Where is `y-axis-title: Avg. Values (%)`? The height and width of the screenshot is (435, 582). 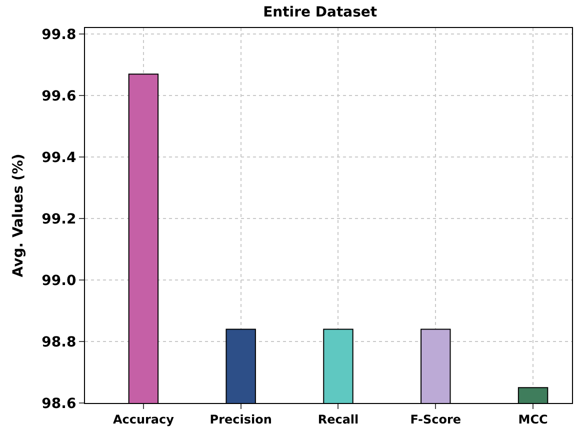 y-axis-title: Avg. Values (%) is located at coordinates (18, 216).